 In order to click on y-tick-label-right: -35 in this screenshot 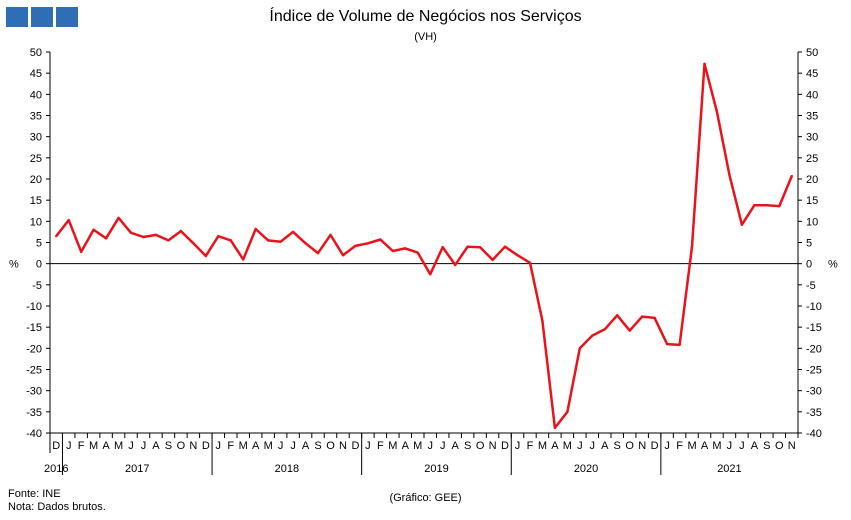, I will do `click(814, 413)`.